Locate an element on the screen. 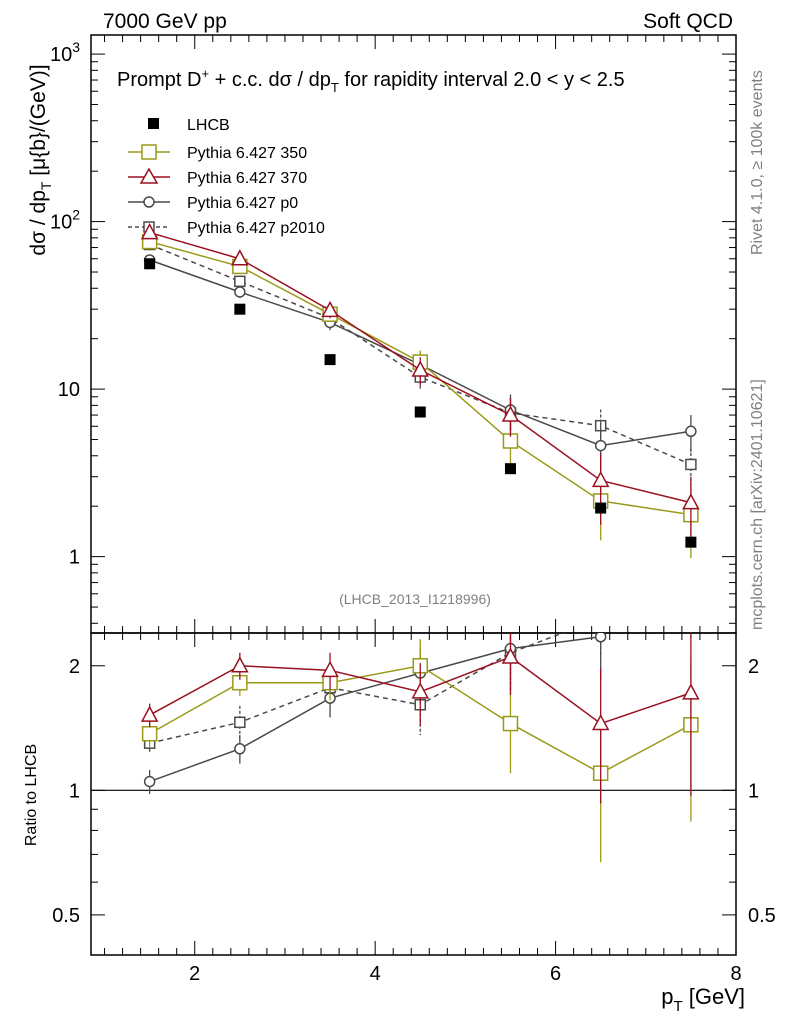 This screenshot has width=786, height=1024. legend-label-350: Pythia 6.427 350 is located at coordinates (247, 153).